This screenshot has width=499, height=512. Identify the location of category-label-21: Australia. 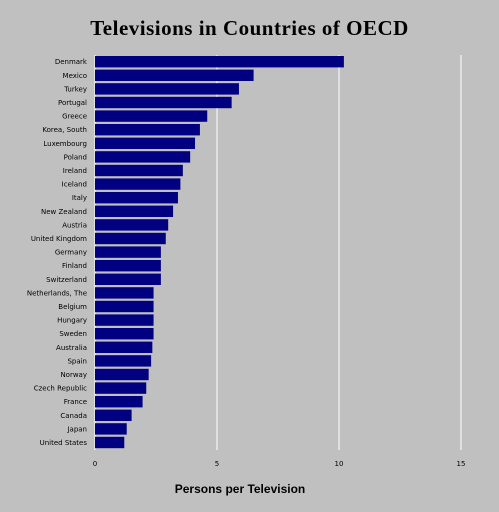
(71, 348).